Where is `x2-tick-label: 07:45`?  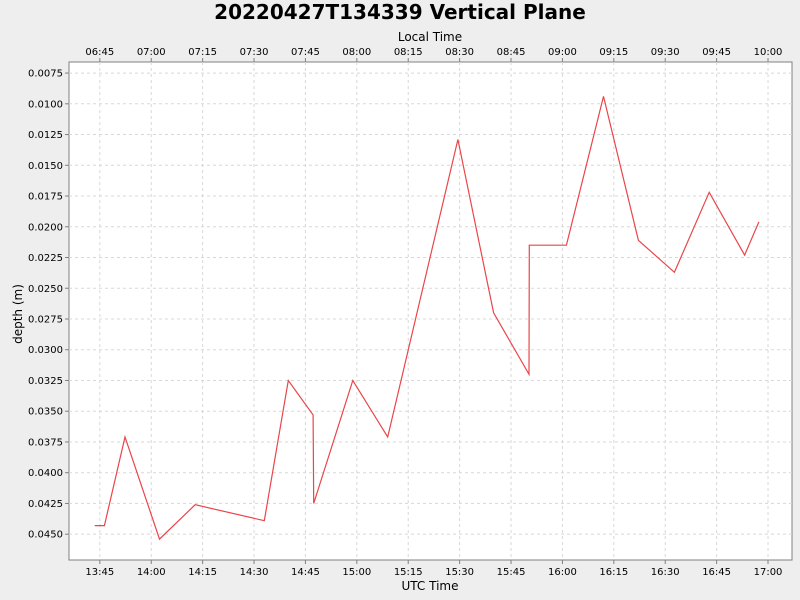 x2-tick-label: 07:45 is located at coordinates (305, 52).